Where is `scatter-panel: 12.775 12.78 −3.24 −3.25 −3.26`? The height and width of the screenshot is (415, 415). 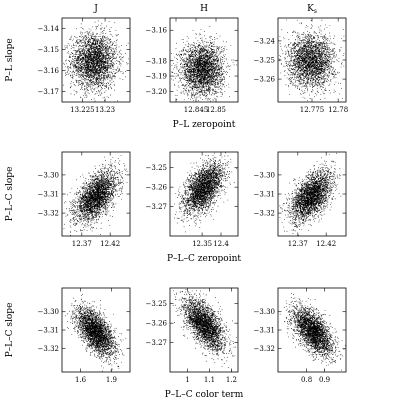 scatter-panel: 12.775 12.78 −3.24 −3.25 −3.26 is located at coordinates (301, 65).